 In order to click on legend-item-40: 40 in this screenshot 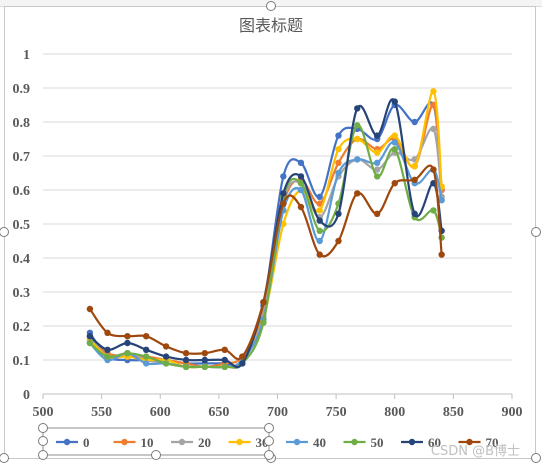, I will do `click(306, 442)`.